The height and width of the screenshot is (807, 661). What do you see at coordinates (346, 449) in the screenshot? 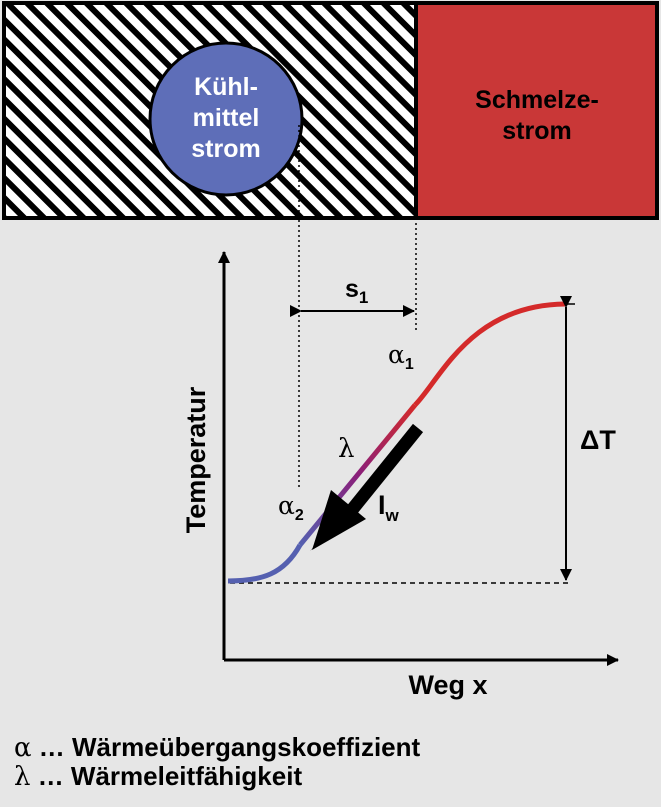
I see `lambda-label: λ` at bounding box center [346, 449].